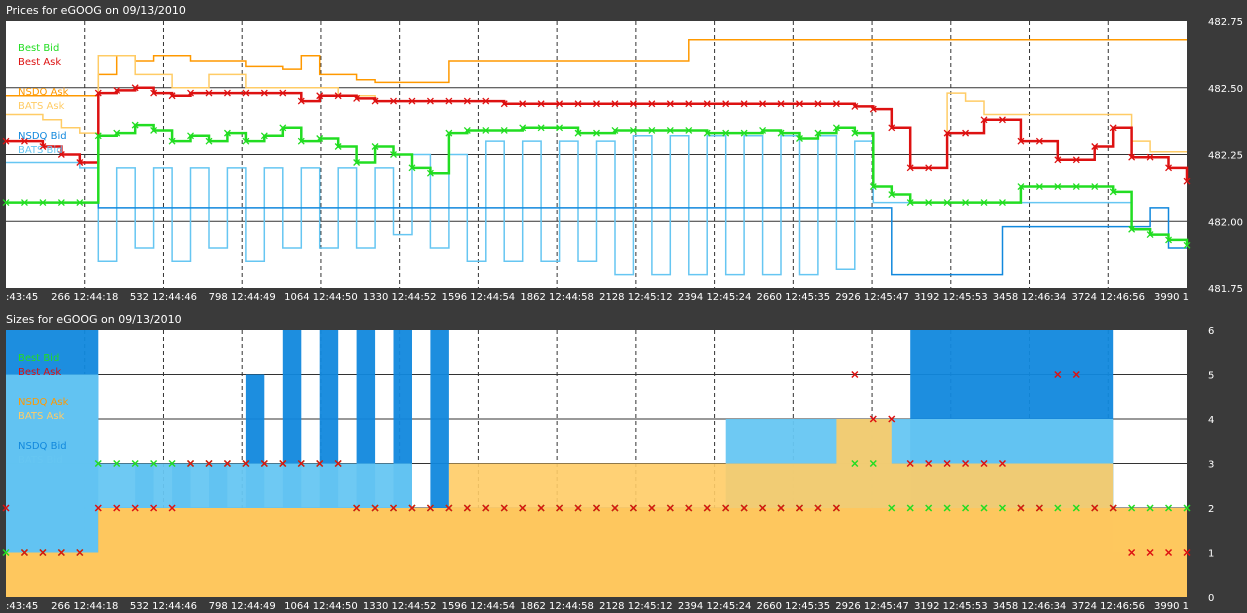  What do you see at coordinates (951, 297) in the screenshot?
I see `prices-x-tick: 3192 12:45:53` at bounding box center [951, 297].